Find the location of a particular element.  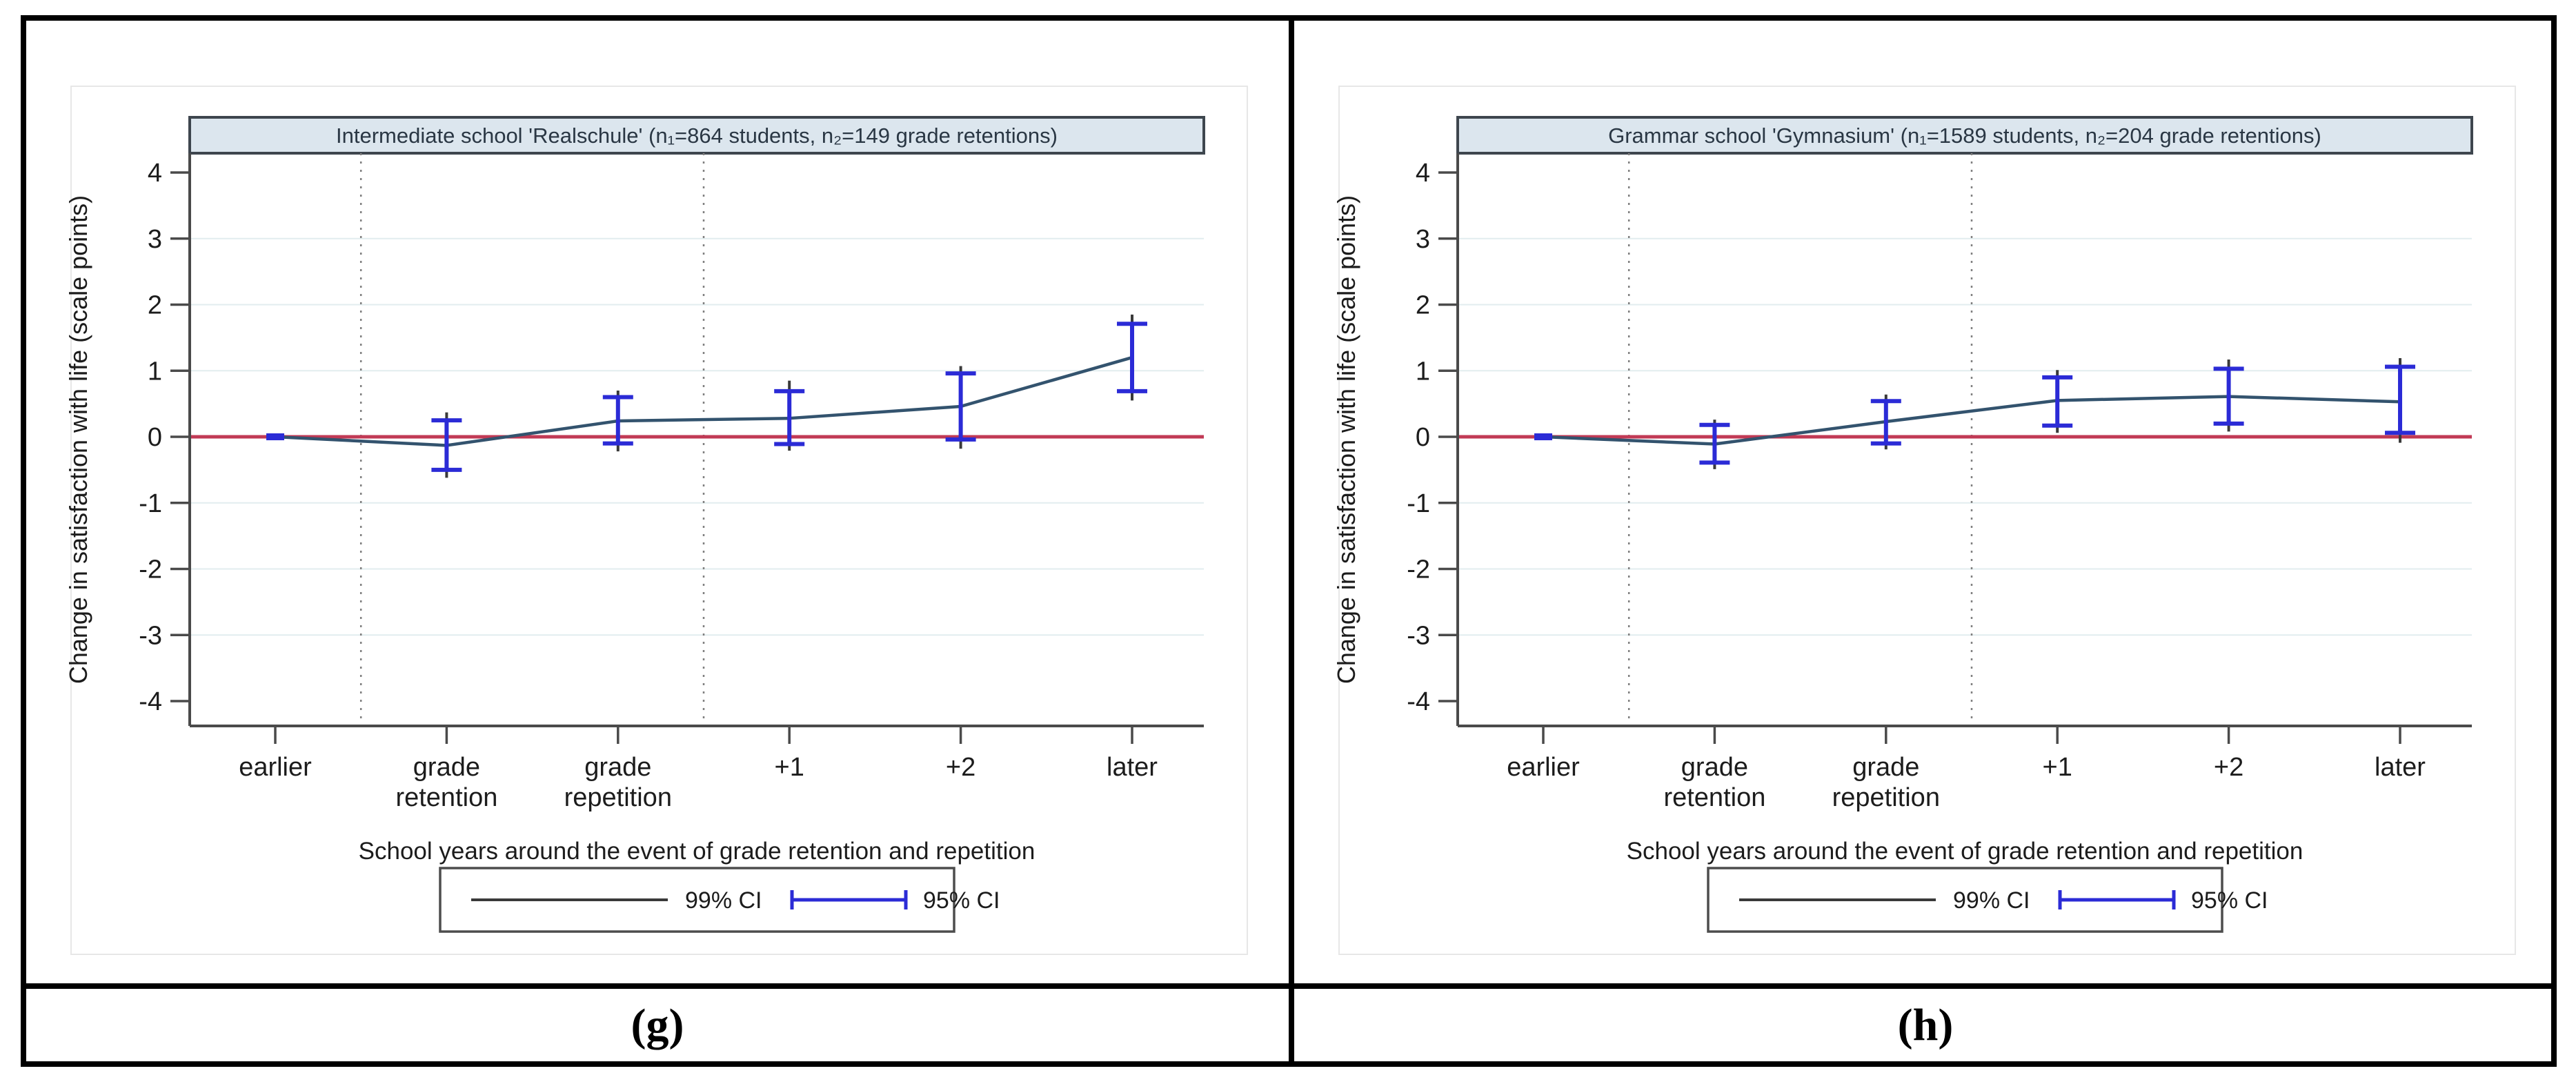

table-border-right is located at coordinates (2554, 541).